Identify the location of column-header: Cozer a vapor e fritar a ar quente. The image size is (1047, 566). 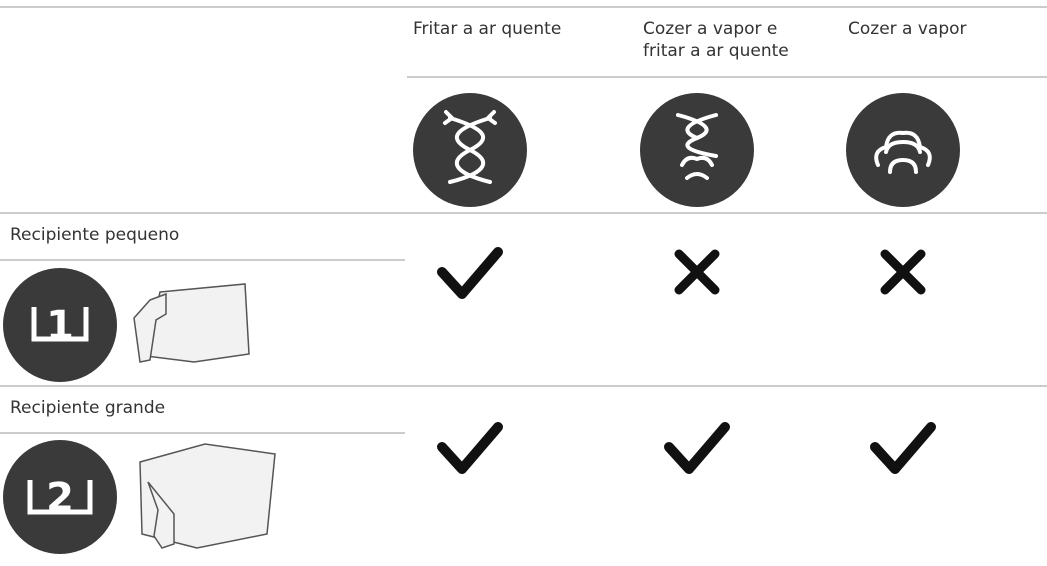
(716, 40).